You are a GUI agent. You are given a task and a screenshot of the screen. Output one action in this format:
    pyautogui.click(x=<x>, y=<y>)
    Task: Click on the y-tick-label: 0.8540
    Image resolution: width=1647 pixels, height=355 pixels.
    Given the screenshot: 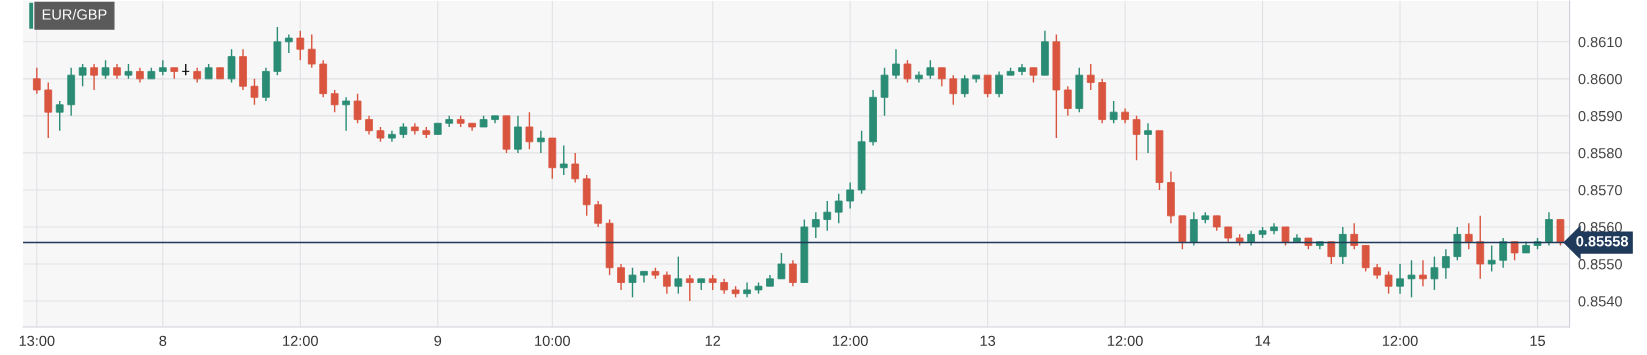 What is the action you would take?
    pyautogui.click(x=1600, y=301)
    